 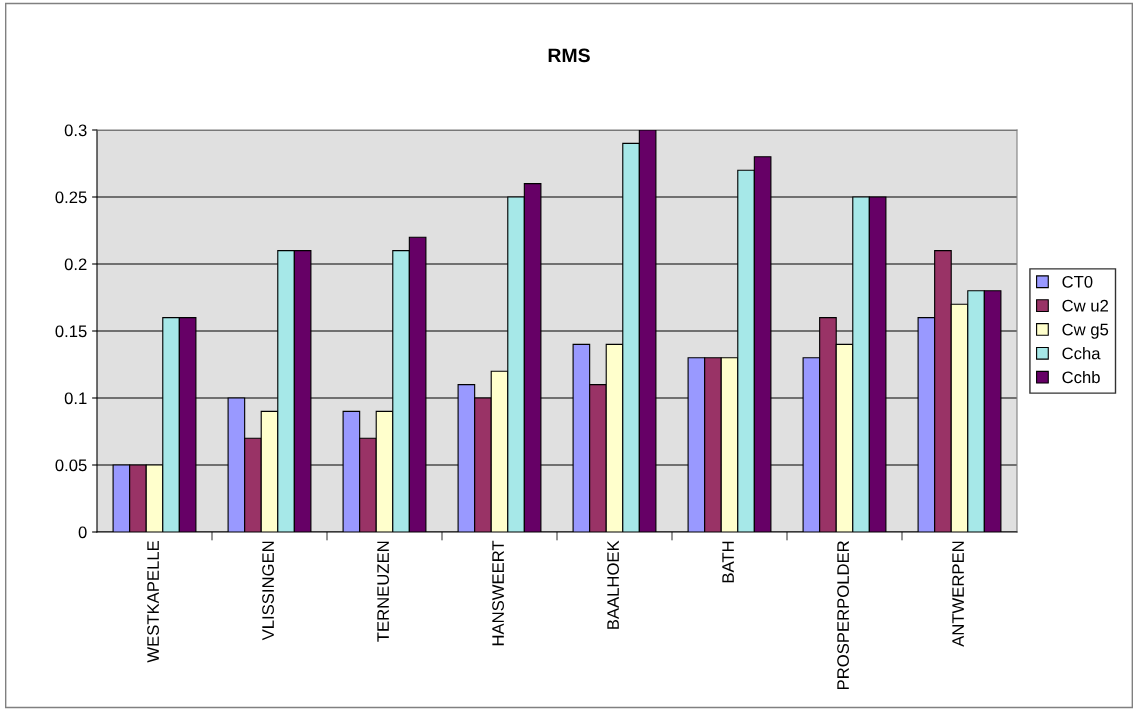 I want to click on legend-label: Cw g5, so click(x=1085, y=331).